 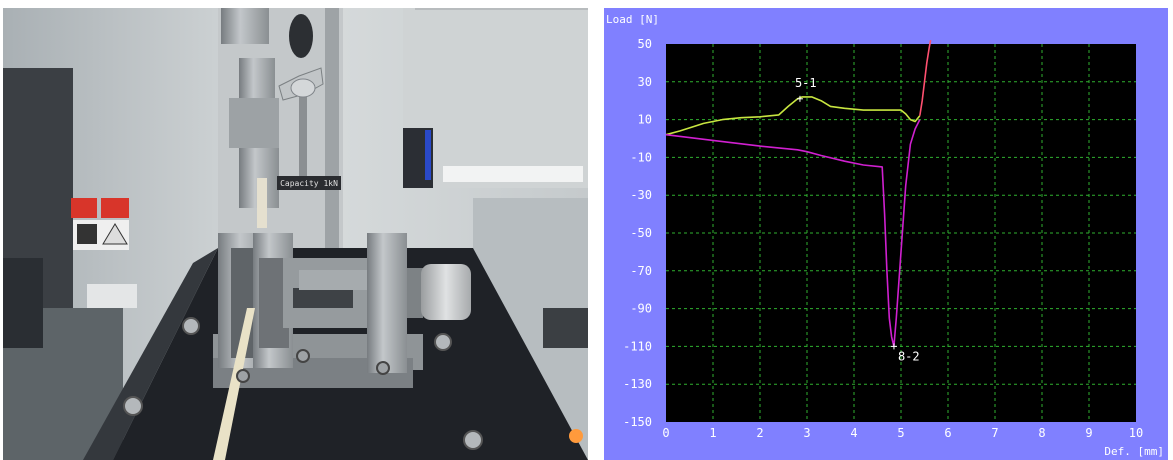 I want to click on y-tick-label: -130, so click(x=637, y=384).